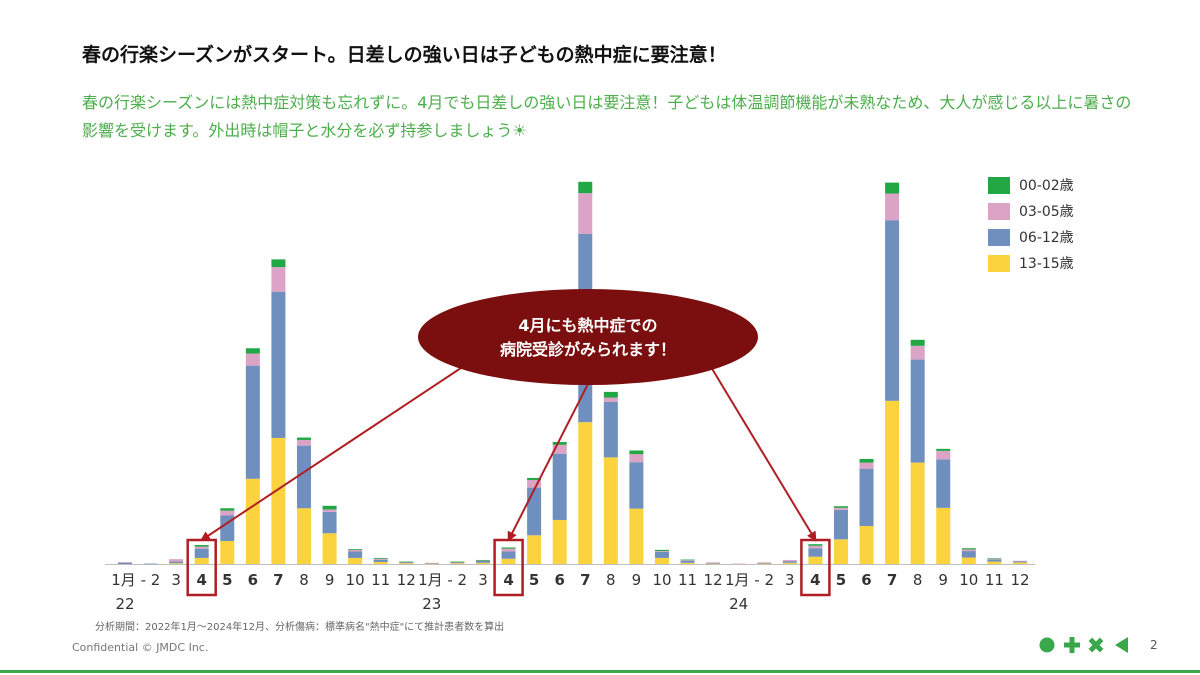 This screenshot has height=675, width=1200. What do you see at coordinates (1031, 224) in the screenshot?
I see `chart-legend: 00-02歳 03-05歳 06-12歳 13-15歳` at bounding box center [1031, 224].